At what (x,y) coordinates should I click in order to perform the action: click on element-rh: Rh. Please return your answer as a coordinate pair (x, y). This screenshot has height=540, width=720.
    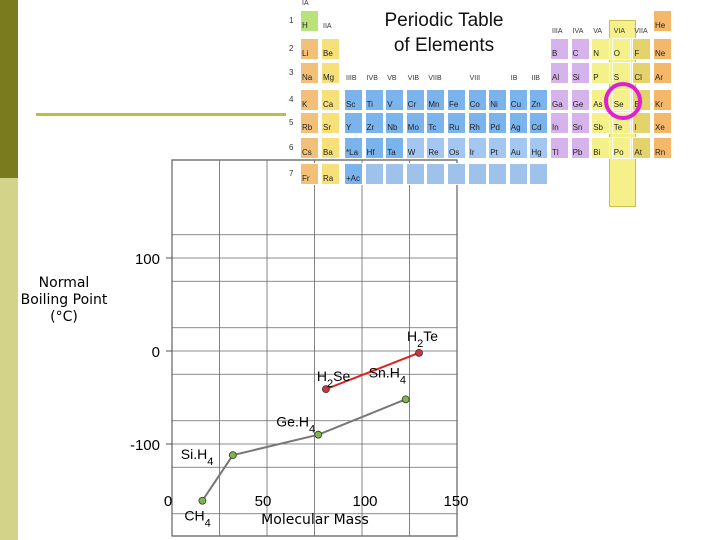
    Looking at the image, I should click on (477, 123).